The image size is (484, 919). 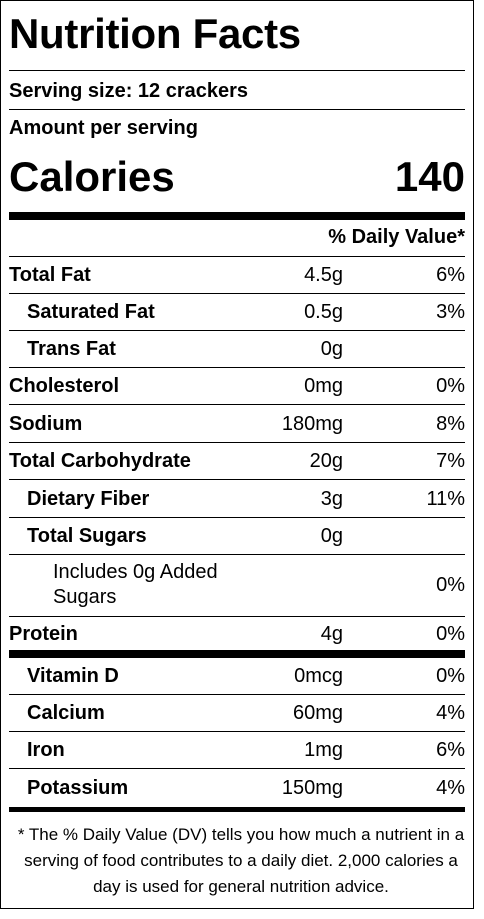 I want to click on protein-divider, so click(x=237, y=654).